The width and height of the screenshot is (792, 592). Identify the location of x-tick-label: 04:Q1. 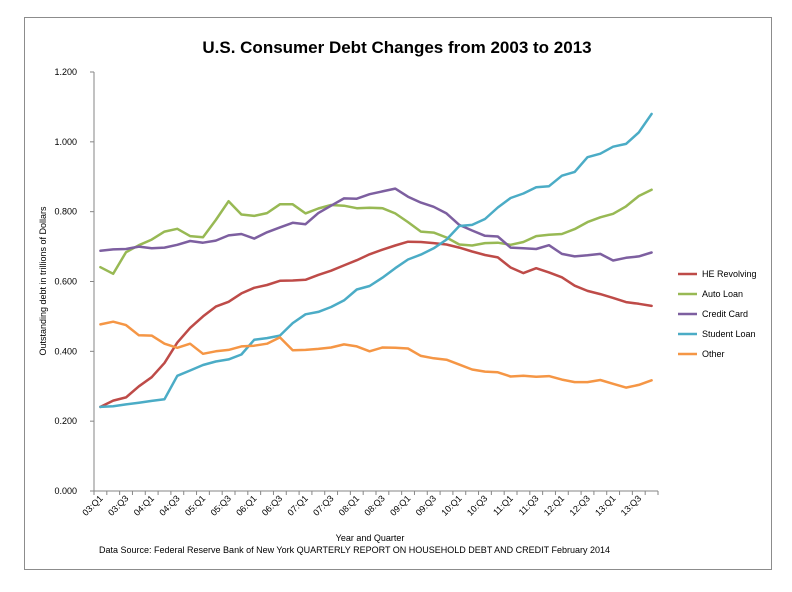
(144, 505).